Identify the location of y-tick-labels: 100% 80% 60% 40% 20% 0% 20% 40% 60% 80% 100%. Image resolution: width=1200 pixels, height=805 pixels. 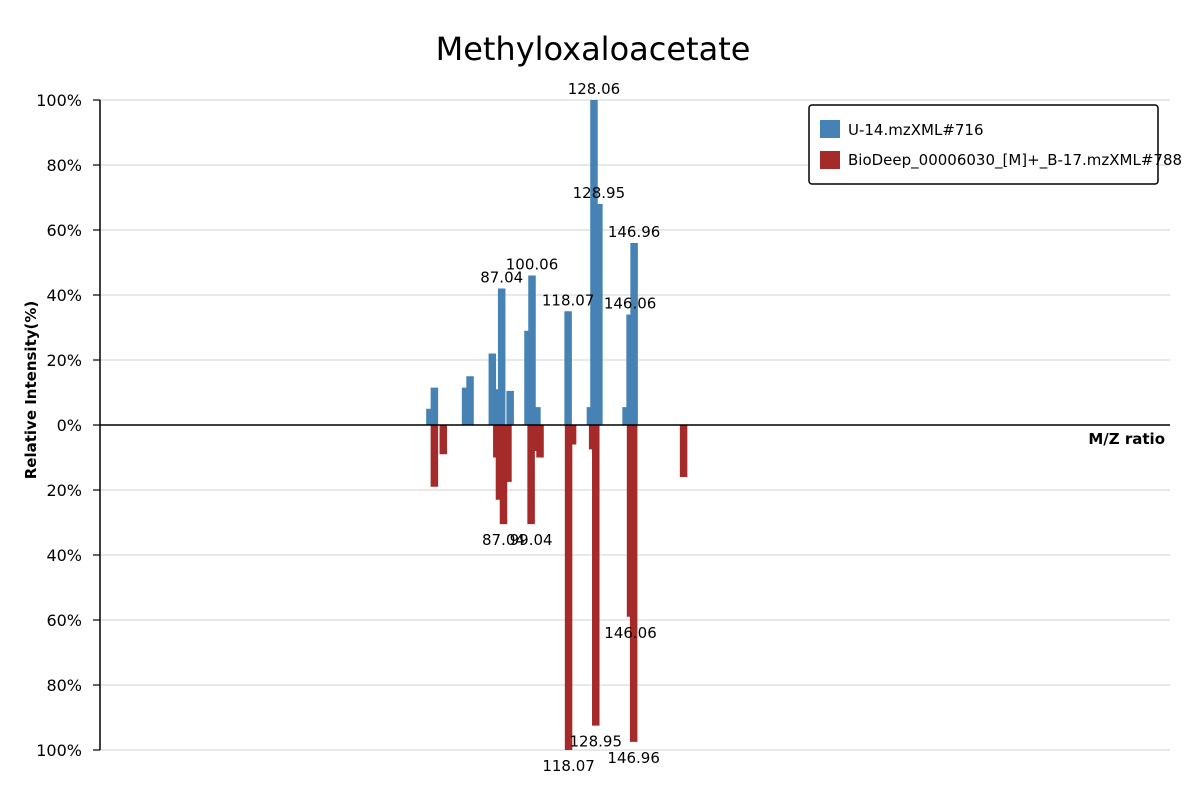
(68, 425).